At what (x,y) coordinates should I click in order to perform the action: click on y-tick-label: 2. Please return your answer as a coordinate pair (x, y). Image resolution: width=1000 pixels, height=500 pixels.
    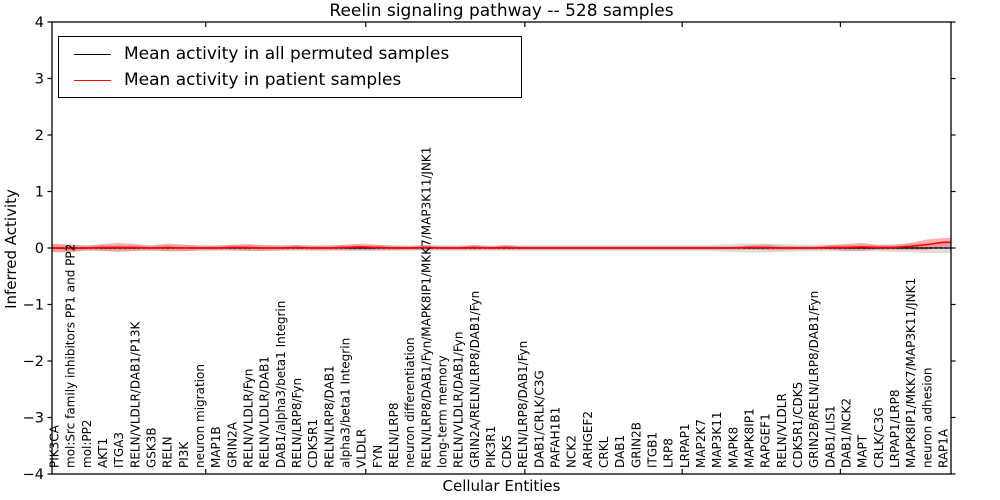
    Looking at the image, I should click on (39, 136).